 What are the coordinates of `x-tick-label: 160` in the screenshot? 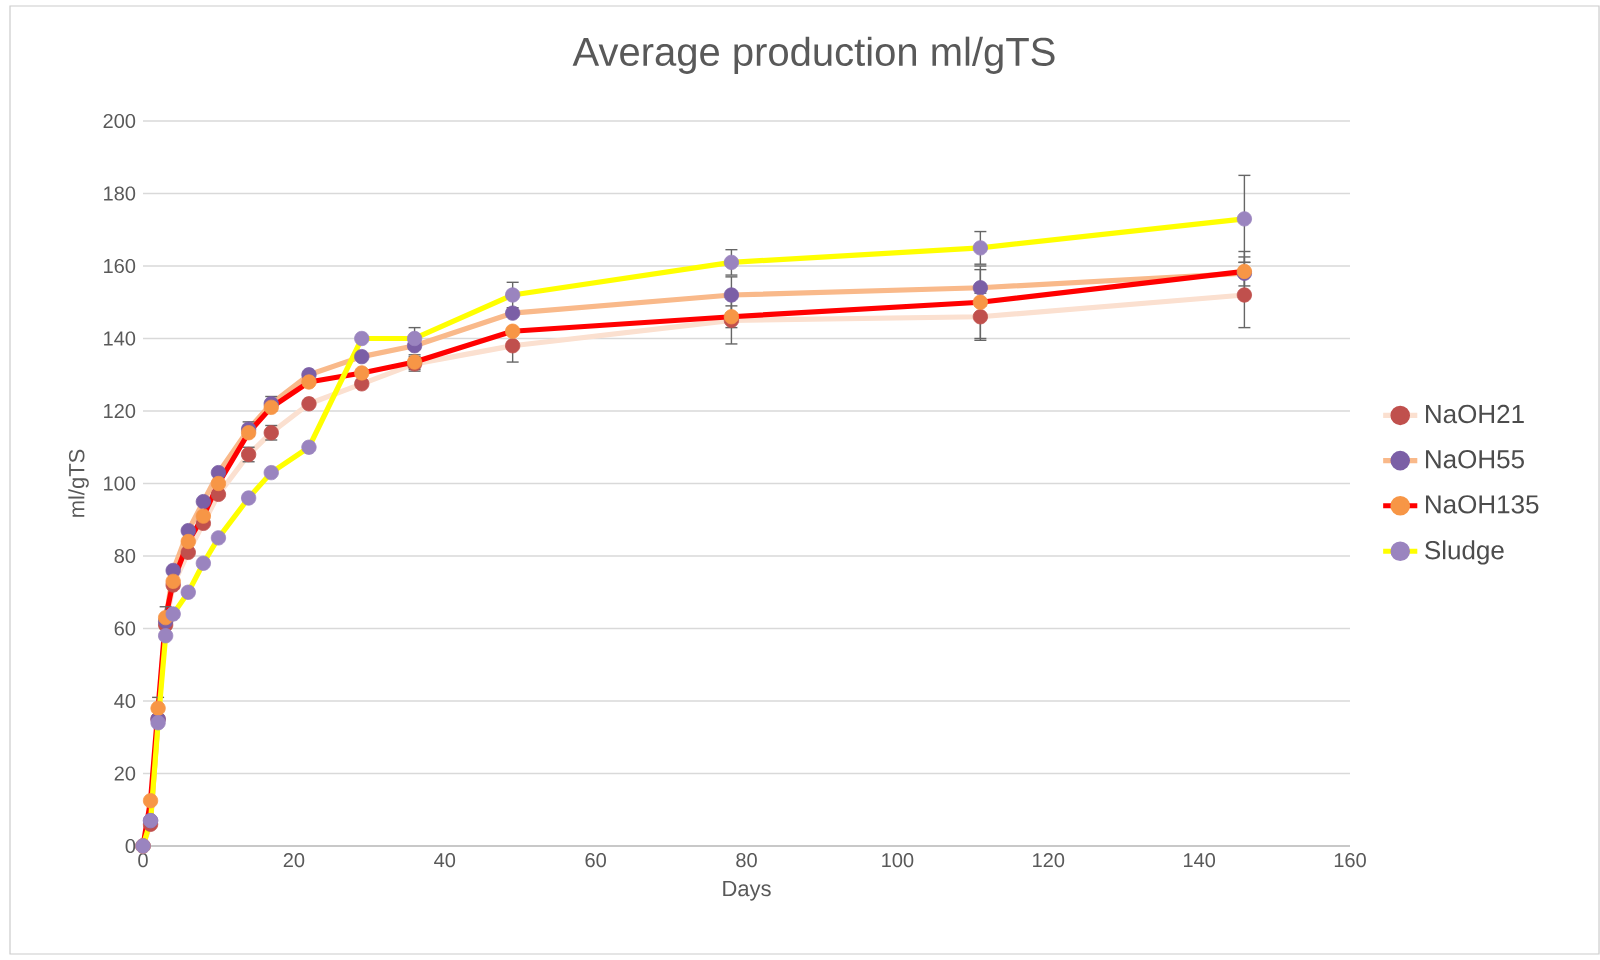 It's located at (1350, 860).